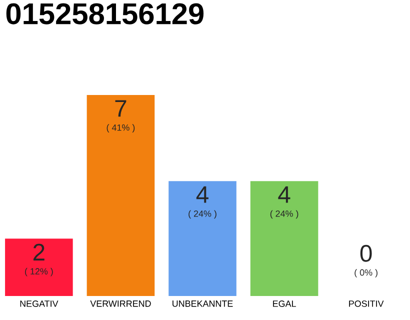  What do you see at coordinates (39, 303) in the screenshot?
I see `x-tick-label: NEGATIV` at bounding box center [39, 303].